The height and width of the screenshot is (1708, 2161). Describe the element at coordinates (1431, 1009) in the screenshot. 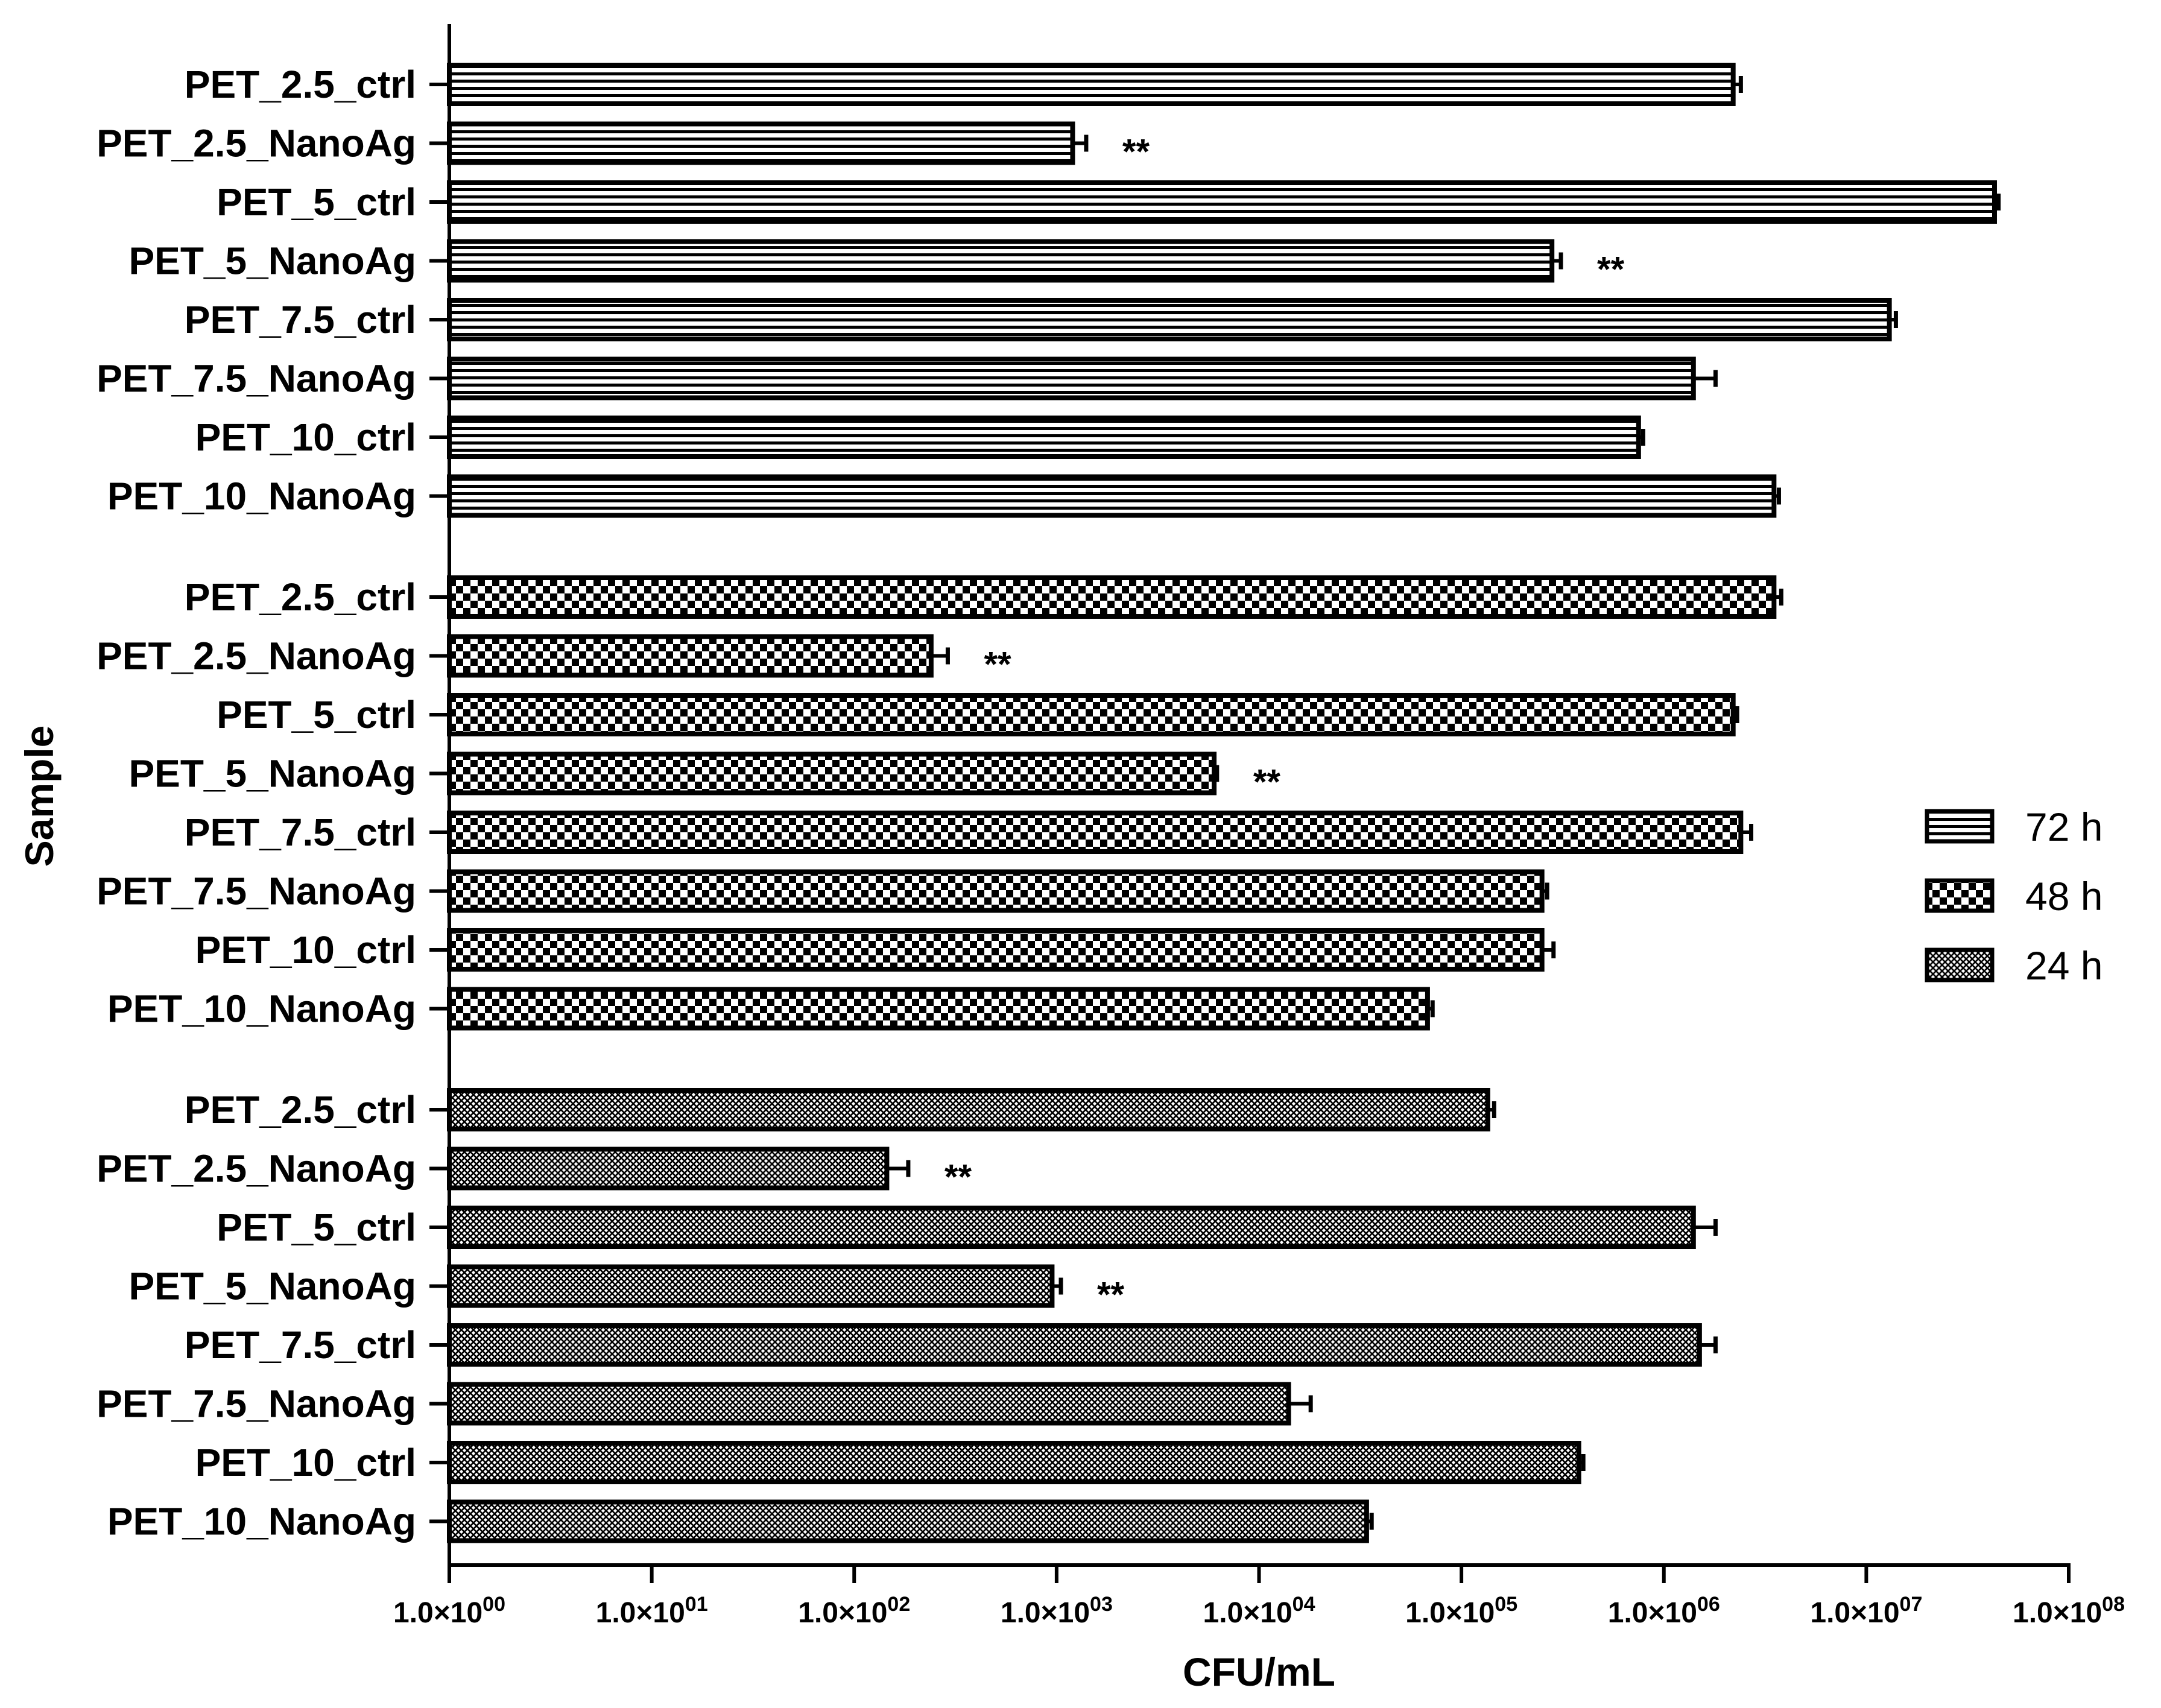

I see `error-bar-48h-PET_10_NanoAg` at that location.